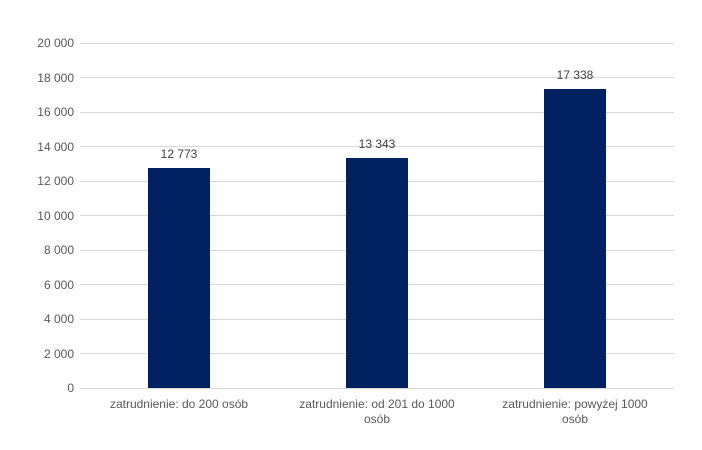  Describe the element at coordinates (55, 43) in the screenshot. I see `y-axis-tick-label: 20 000` at that location.